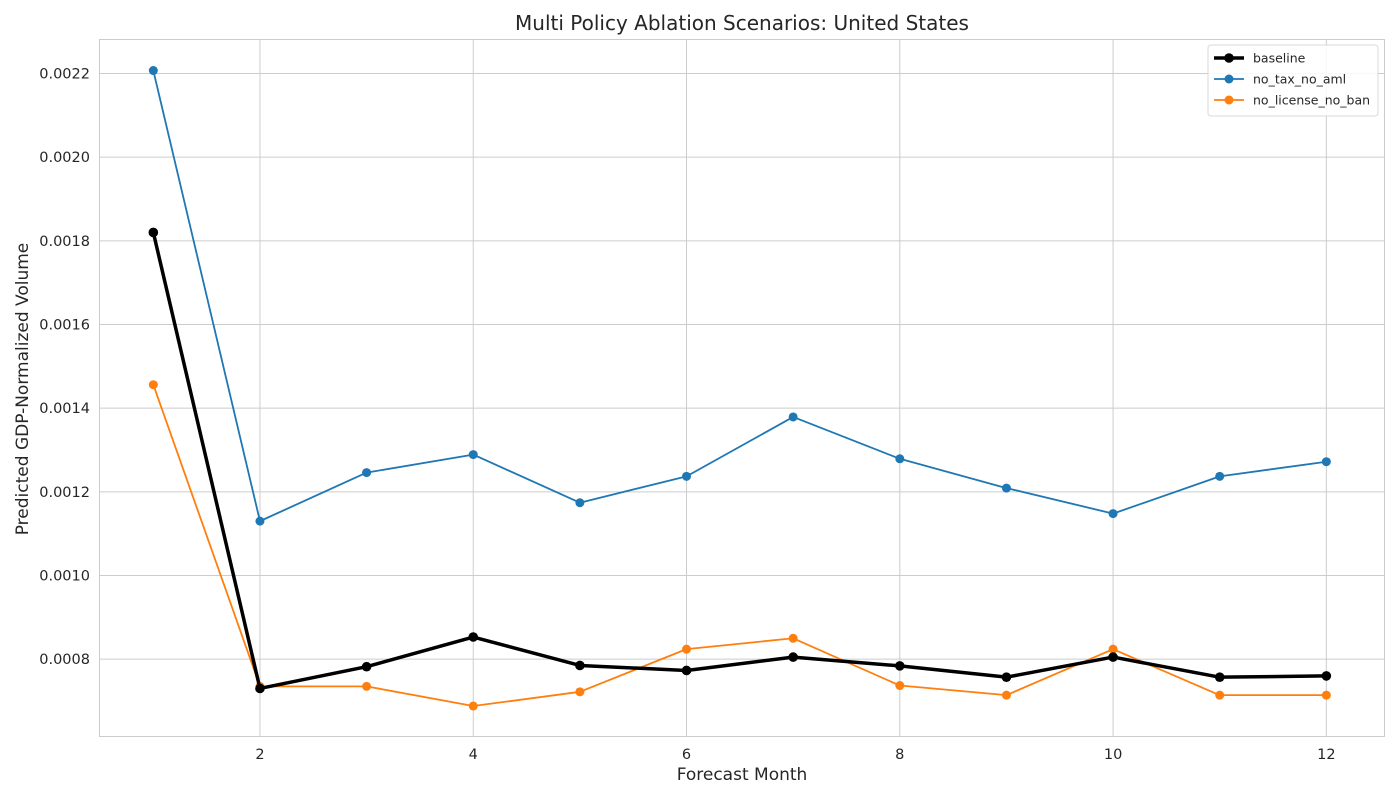  What do you see at coordinates (1326, 755) in the screenshot?
I see `x-tick-label: 12` at bounding box center [1326, 755].